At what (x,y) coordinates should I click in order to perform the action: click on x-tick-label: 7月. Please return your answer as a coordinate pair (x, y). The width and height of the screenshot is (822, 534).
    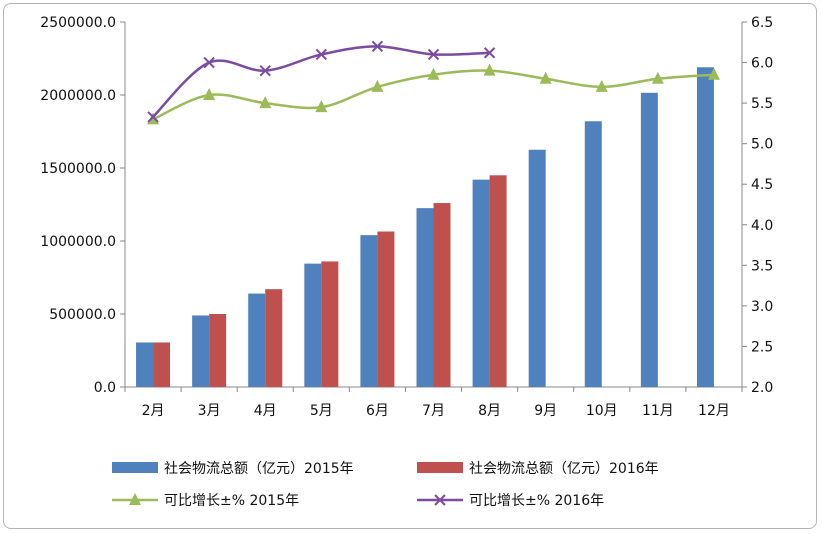
    Looking at the image, I should click on (433, 411).